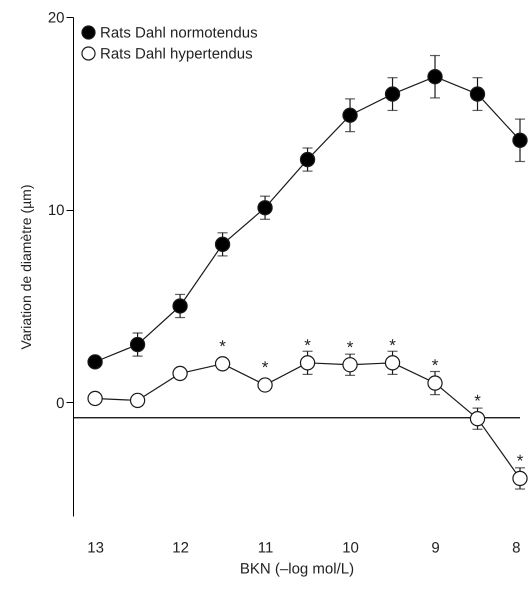  What do you see at coordinates (297, 569) in the screenshot?
I see `x-axis-title: BKN (–log mol/L)` at bounding box center [297, 569].